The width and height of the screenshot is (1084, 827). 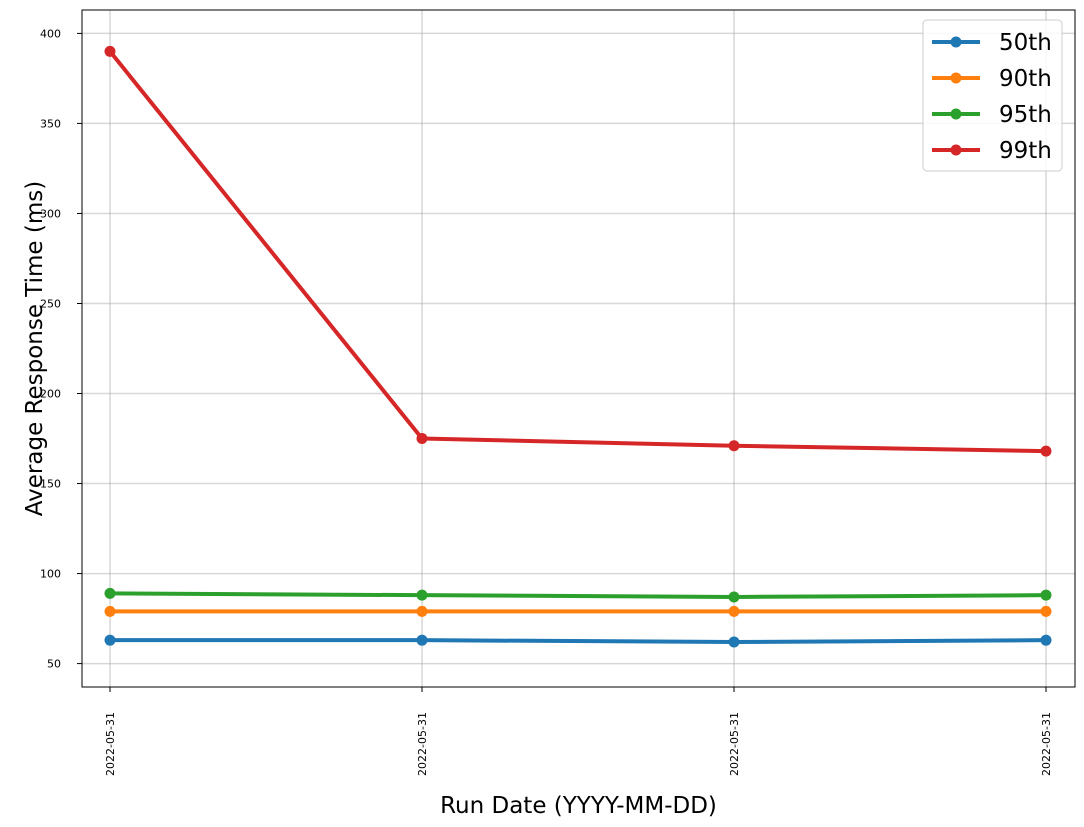 What do you see at coordinates (50, 213) in the screenshot?
I see `y-tick-label: 300` at bounding box center [50, 213].